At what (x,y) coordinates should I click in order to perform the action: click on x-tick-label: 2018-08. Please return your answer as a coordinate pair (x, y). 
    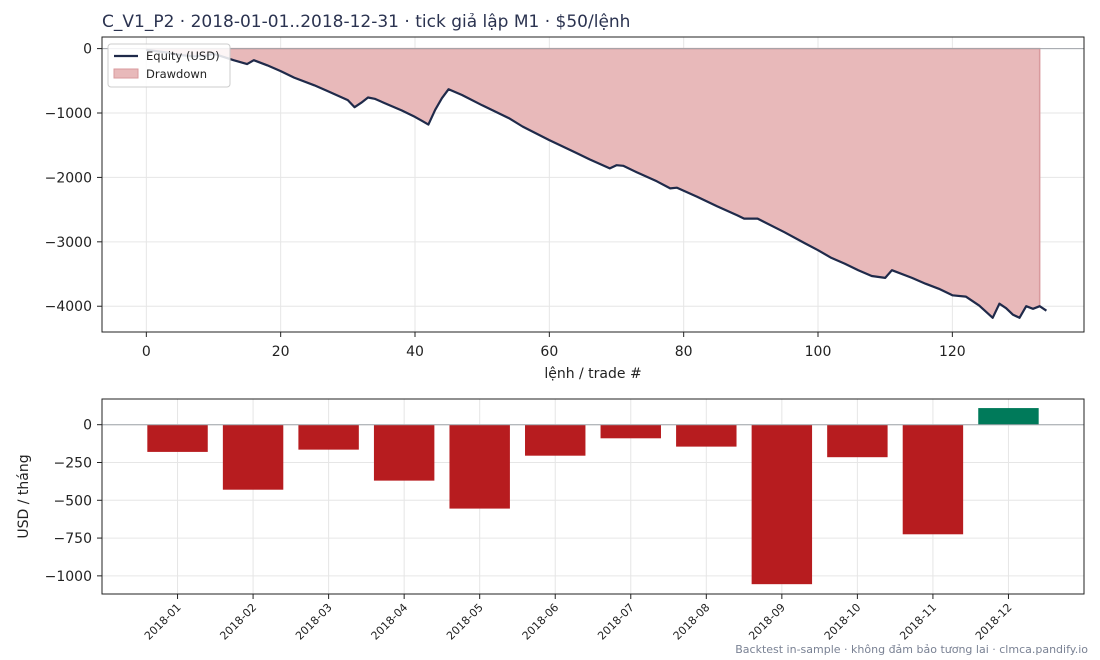
    Looking at the image, I should click on (692, 622).